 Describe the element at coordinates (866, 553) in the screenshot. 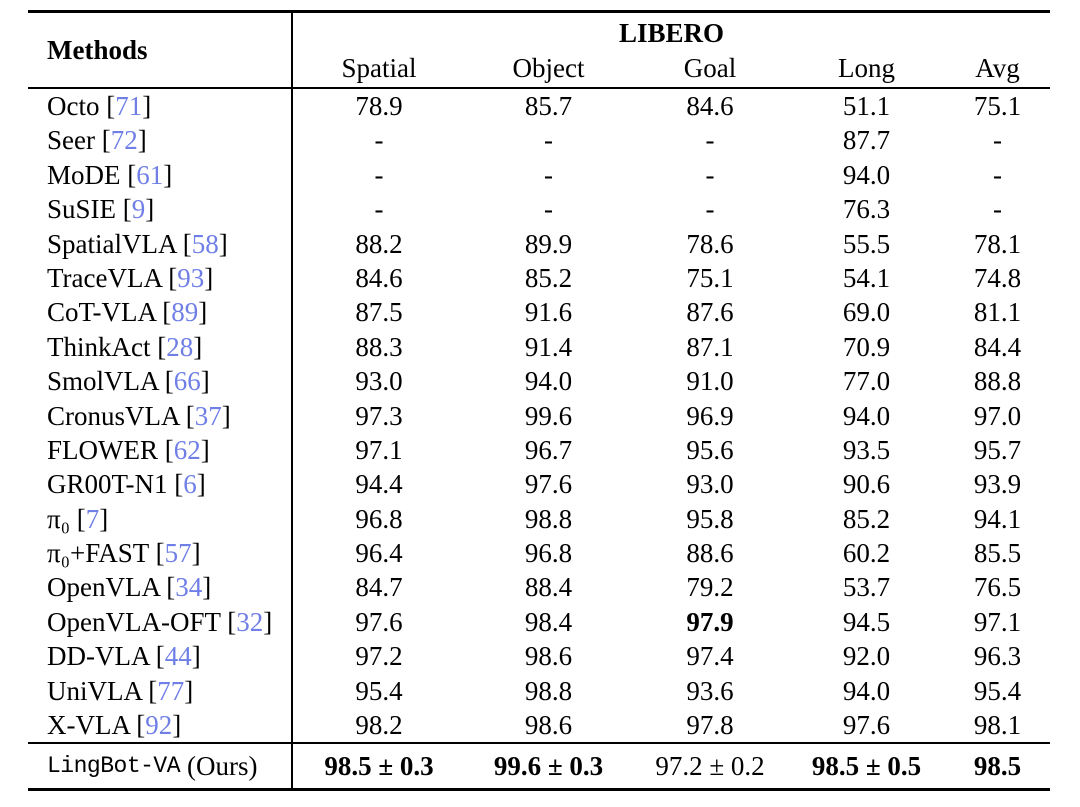

I see `score-cell: 60.2` at that location.